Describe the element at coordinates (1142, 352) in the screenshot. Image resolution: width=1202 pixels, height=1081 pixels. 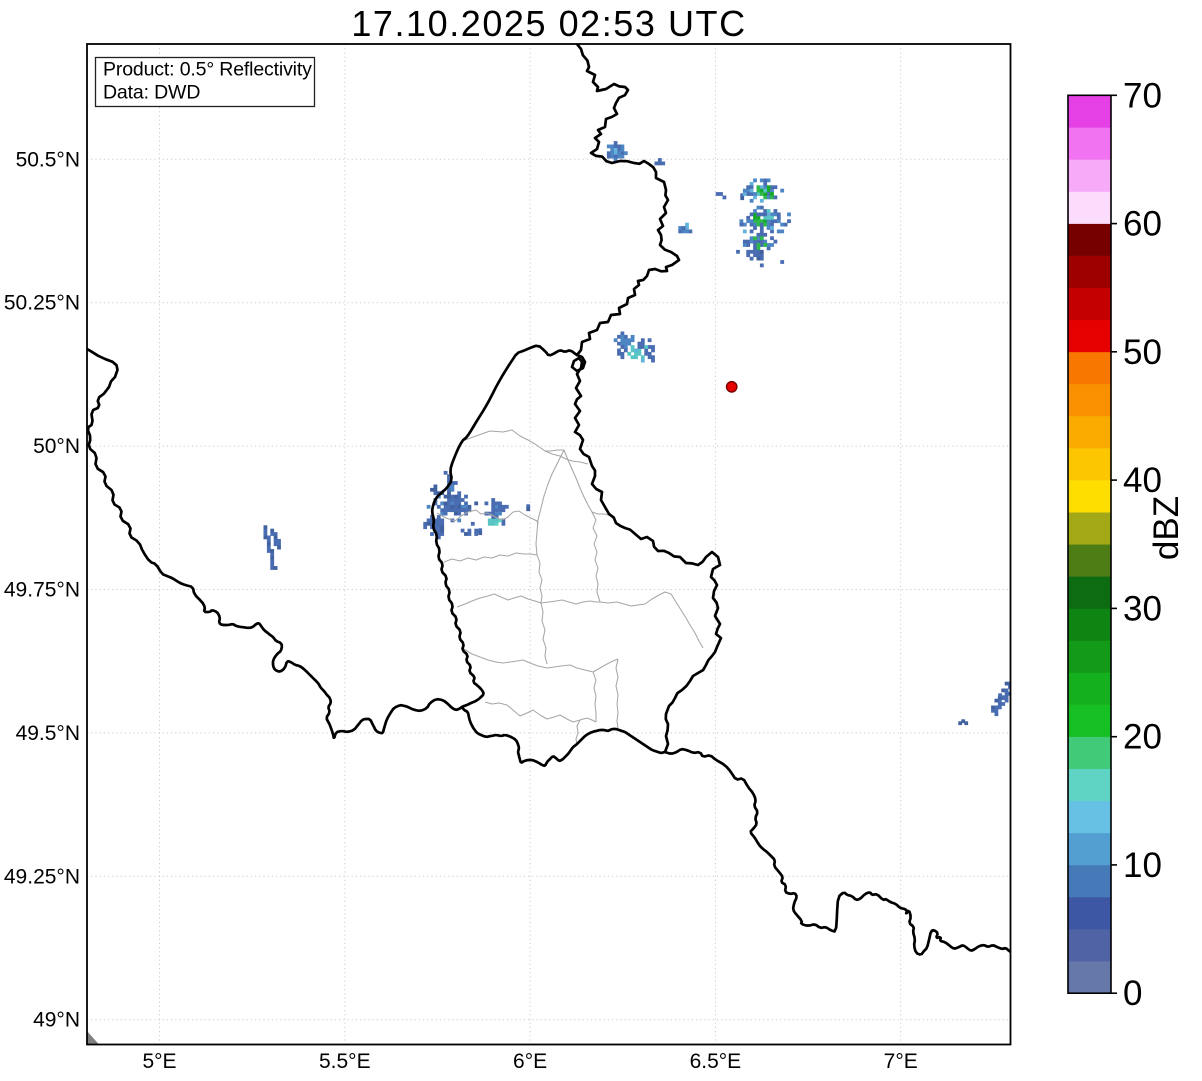
I see `svg-text: 50` at that location.